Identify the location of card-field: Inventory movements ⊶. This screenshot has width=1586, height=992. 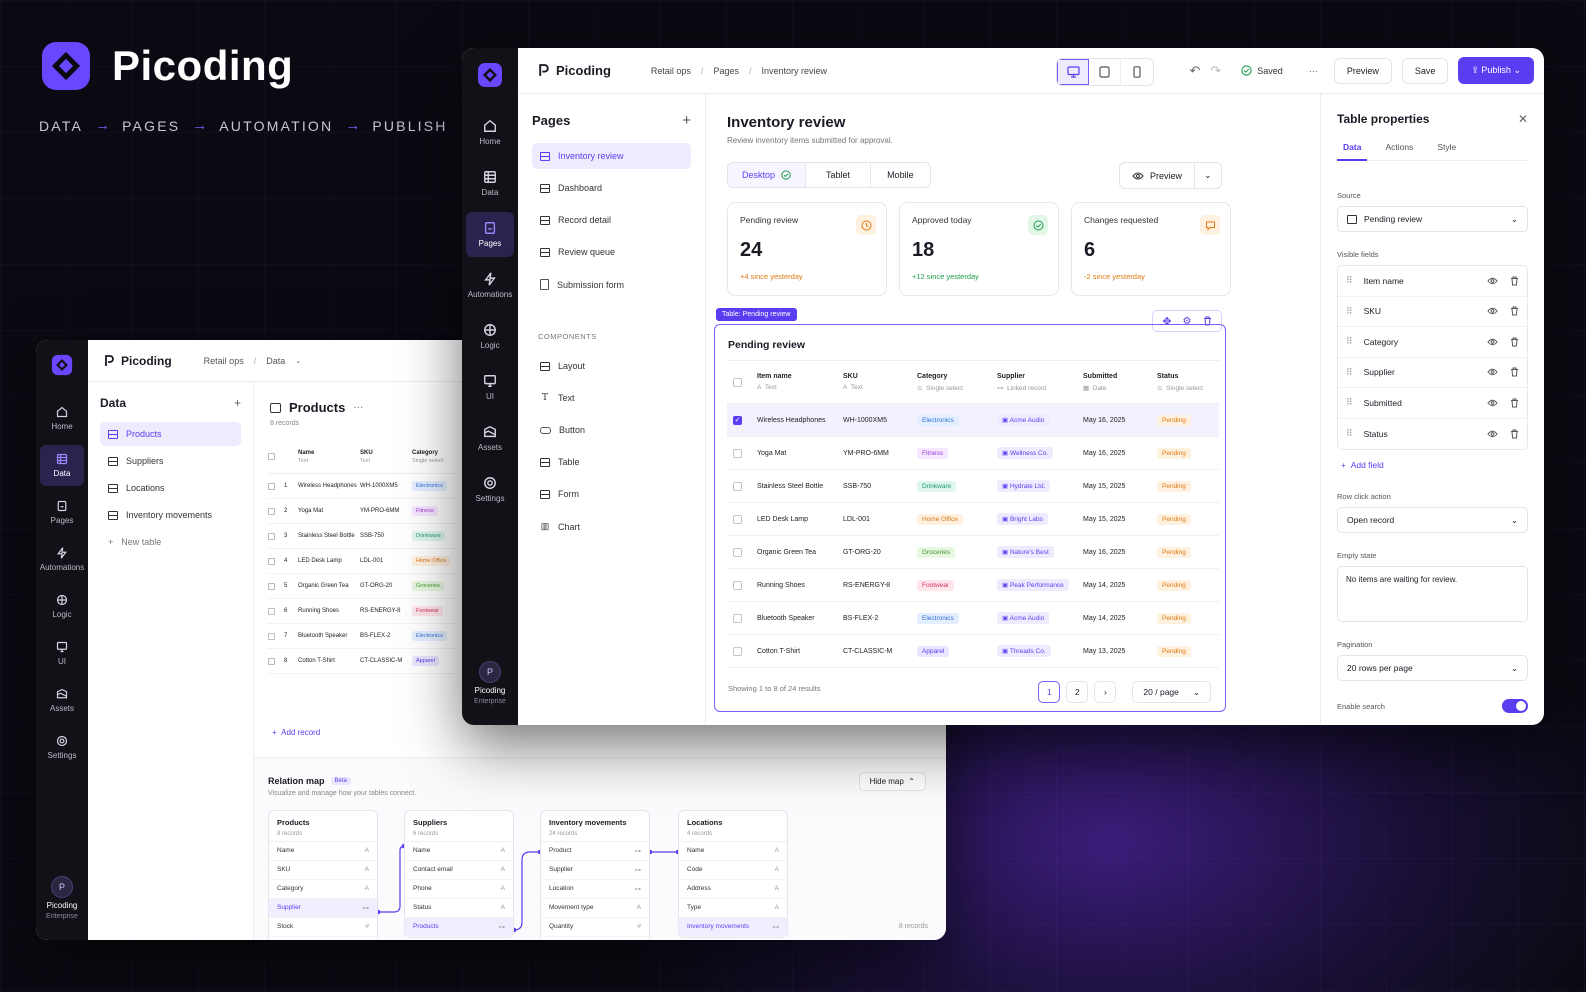
(733, 927).